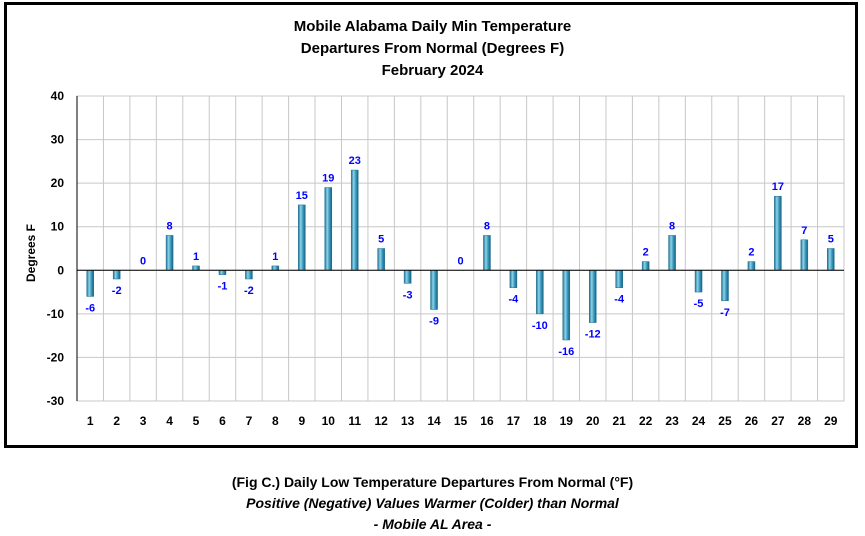 The image size is (865, 536). What do you see at coordinates (169, 421) in the screenshot?
I see `x-tick-label: 4` at bounding box center [169, 421].